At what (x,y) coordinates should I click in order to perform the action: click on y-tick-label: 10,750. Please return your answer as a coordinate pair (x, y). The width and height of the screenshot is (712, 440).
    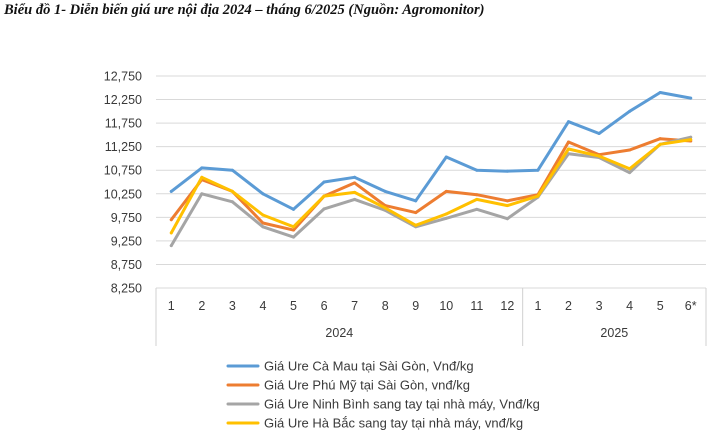
    Looking at the image, I should click on (123, 171).